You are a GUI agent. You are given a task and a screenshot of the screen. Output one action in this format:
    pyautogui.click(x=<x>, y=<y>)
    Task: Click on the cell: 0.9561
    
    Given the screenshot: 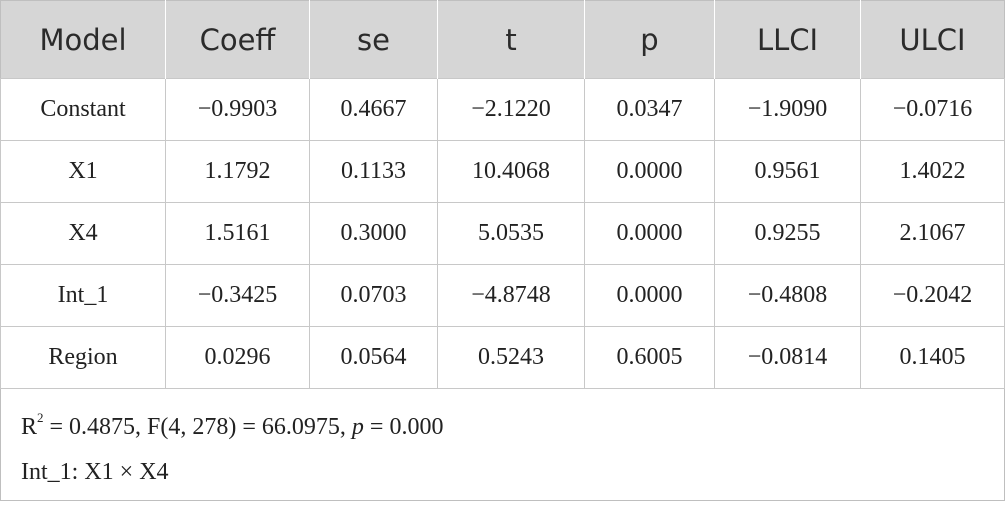 What is the action you would take?
    pyautogui.click(x=787, y=171)
    